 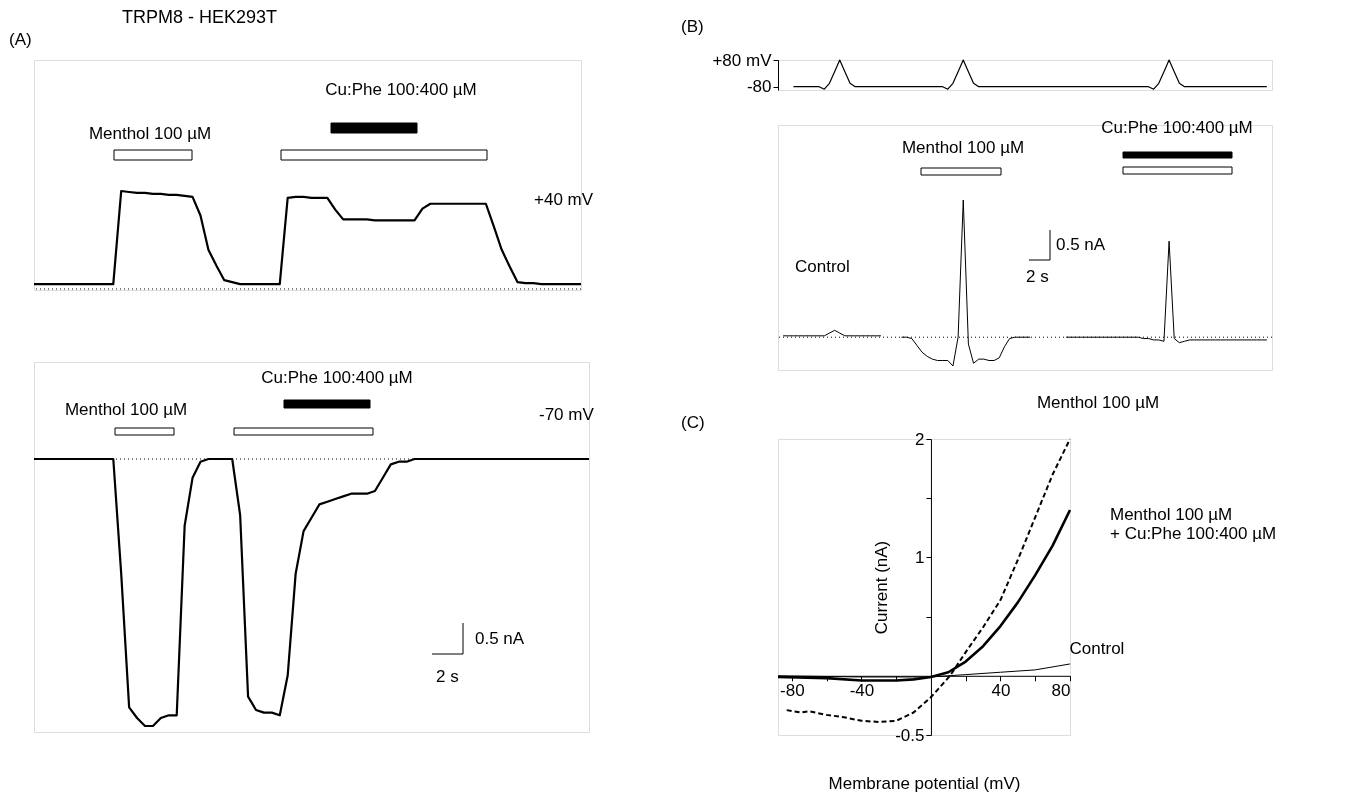 I want to click on annotation: Control, so click(x=822, y=266).